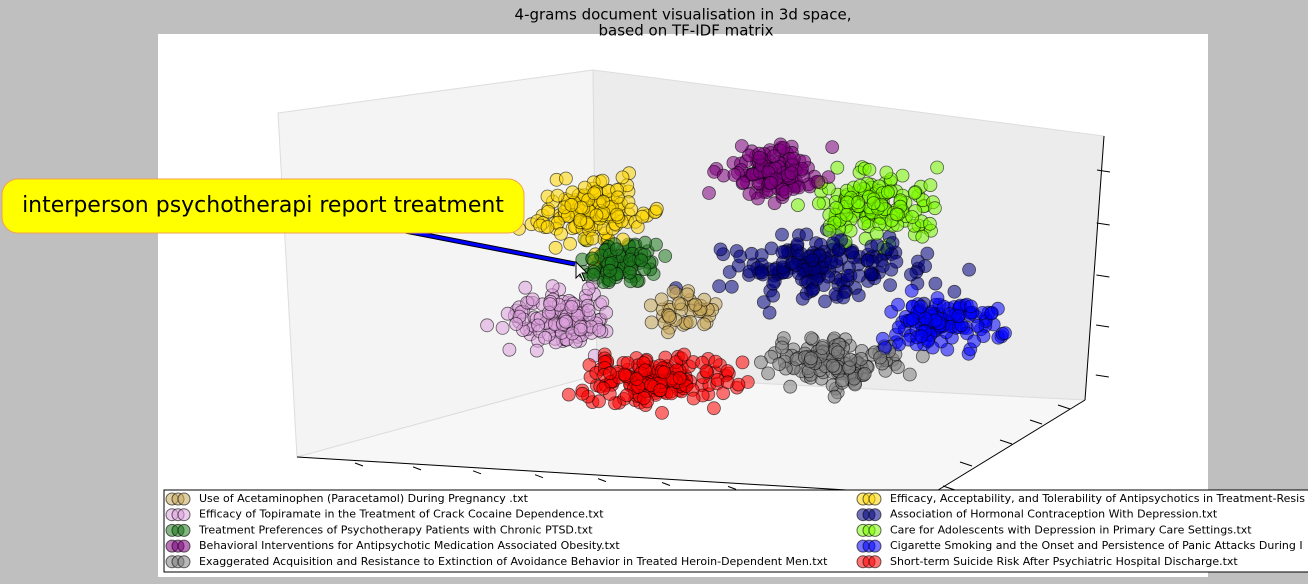  I want to click on y-tick, so click(1036, 422).